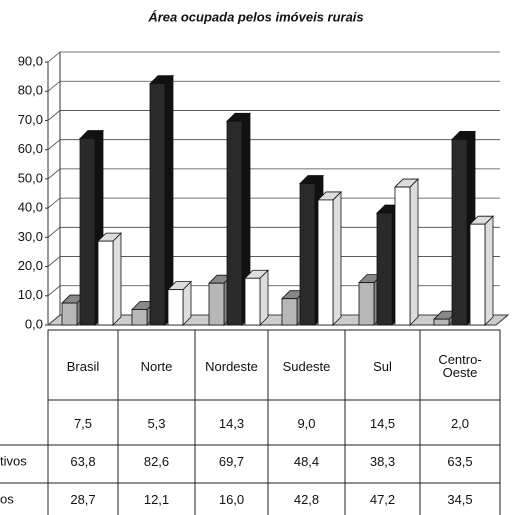  I want to click on chart-title: Área ocupada pelos imóveis rurais, so click(255, 16).